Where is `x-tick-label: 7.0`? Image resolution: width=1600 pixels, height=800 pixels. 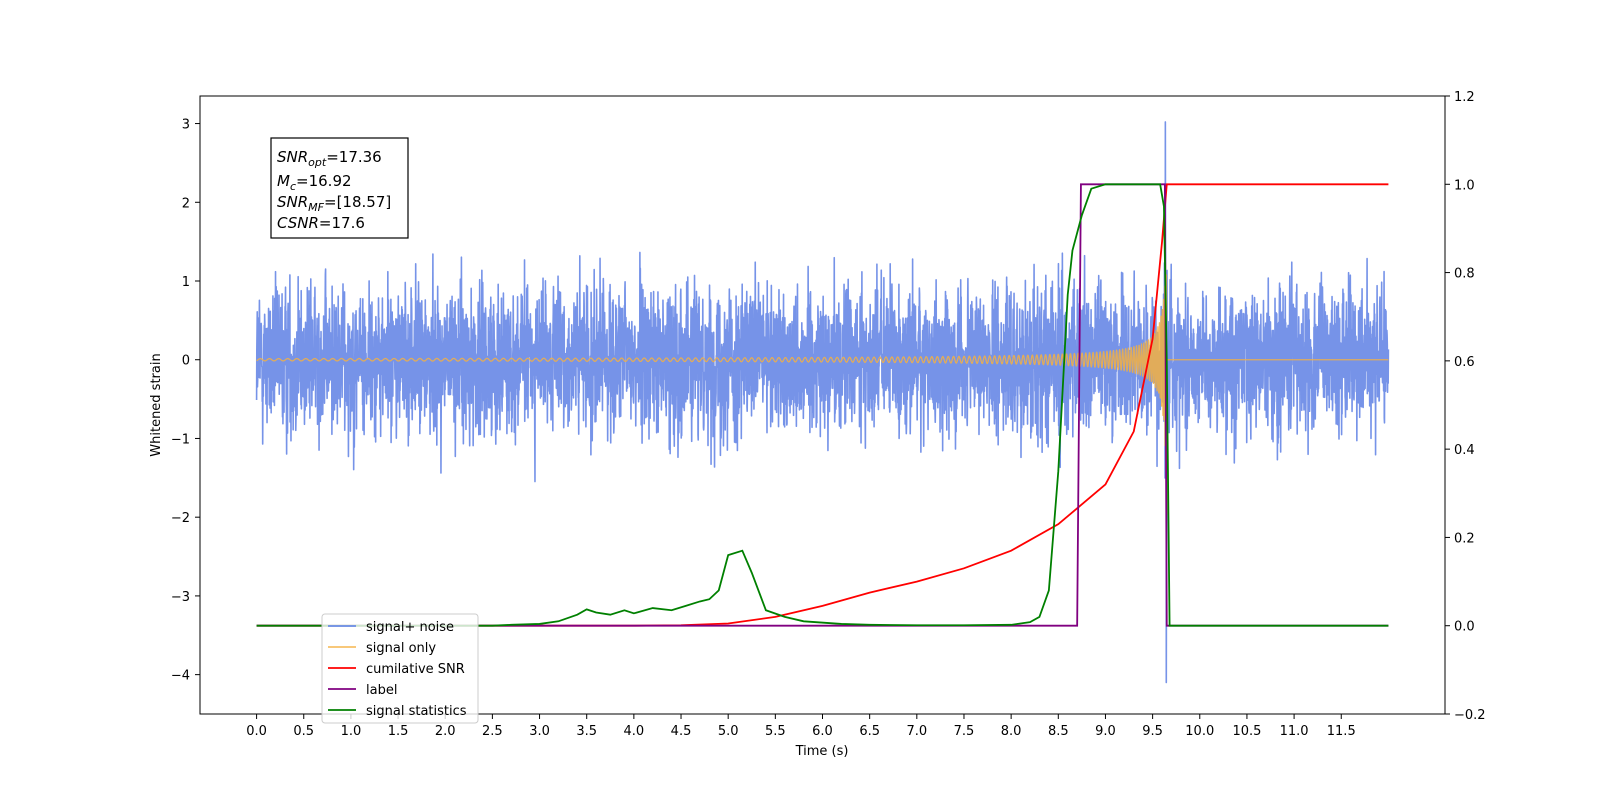 x-tick-label: 7.0 is located at coordinates (916, 731).